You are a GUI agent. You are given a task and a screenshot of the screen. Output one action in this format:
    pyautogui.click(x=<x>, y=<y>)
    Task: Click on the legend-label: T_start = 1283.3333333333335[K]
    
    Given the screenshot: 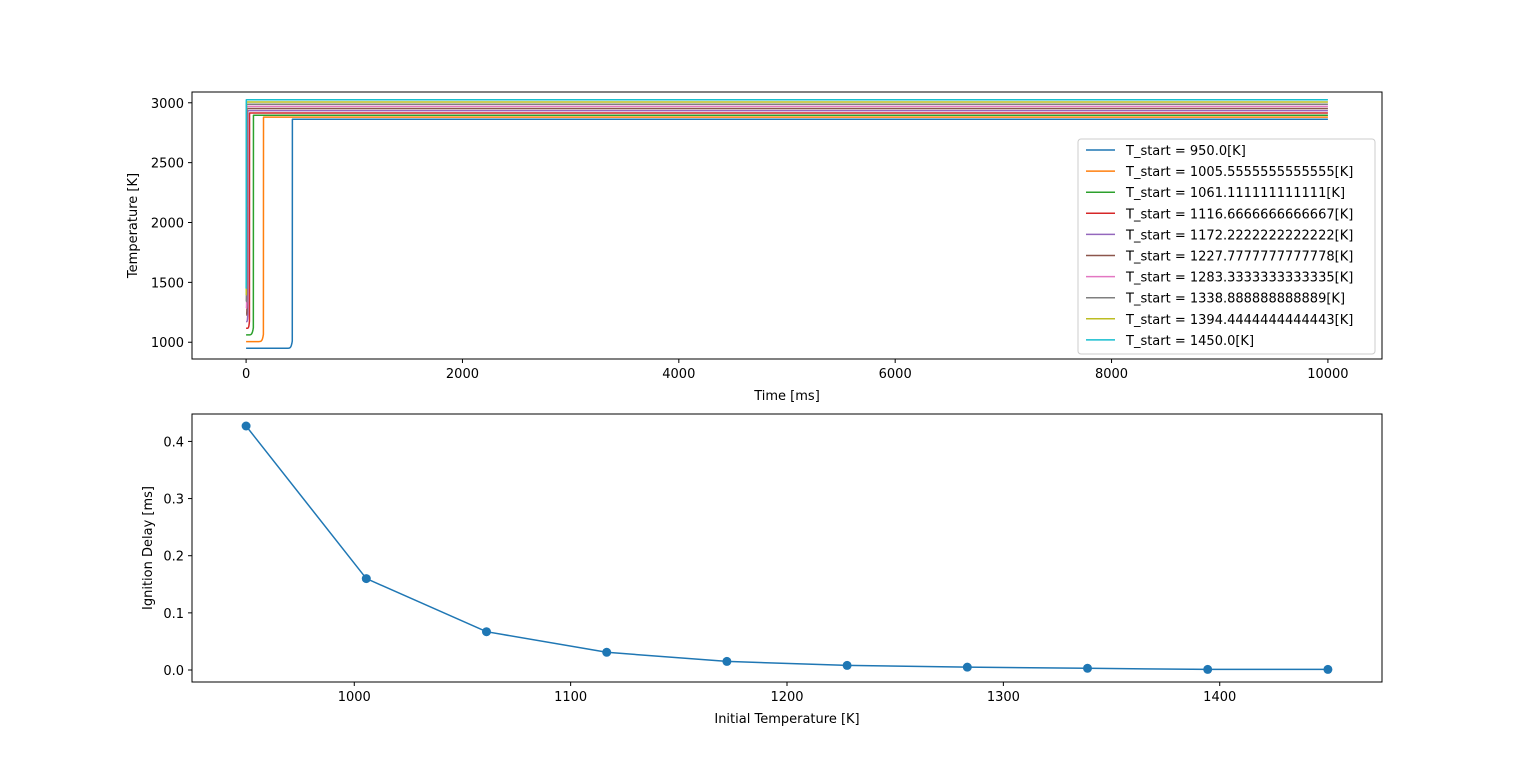 What is the action you would take?
    pyautogui.click(x=1239, y=278)
    